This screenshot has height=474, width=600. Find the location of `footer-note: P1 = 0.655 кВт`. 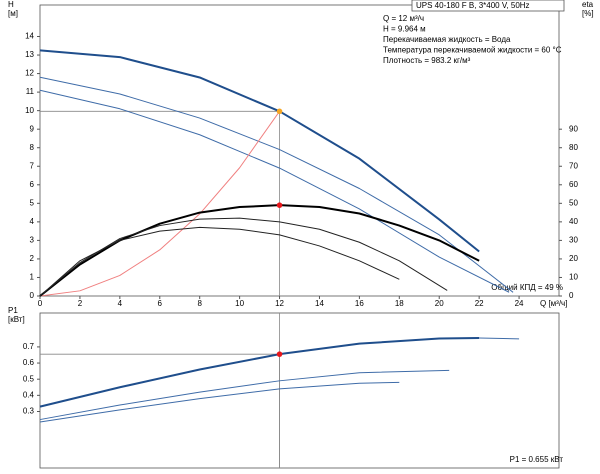

footer-note: P1 = 0.655 кВт is located at coordinates (537, 459).